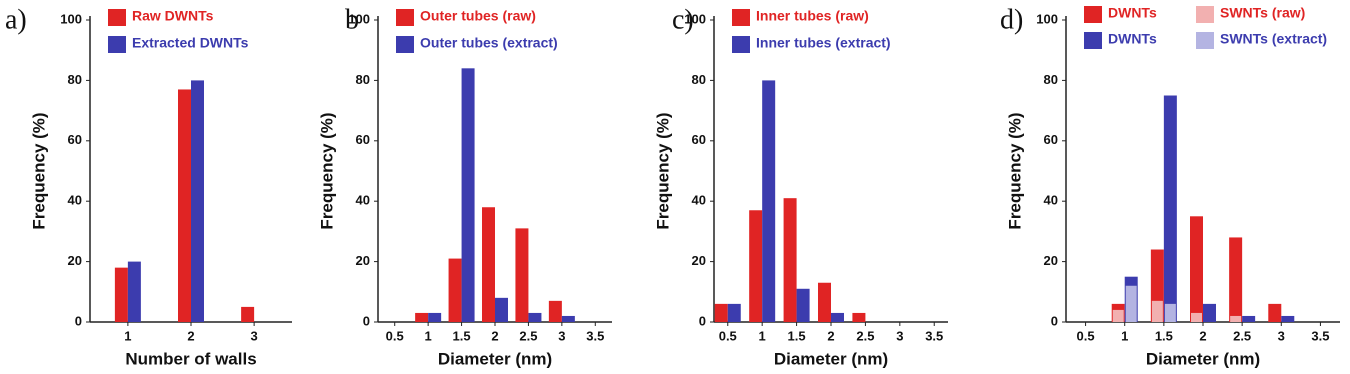 This screenshot has width=1350, height=374. I want to click on legend-label: Extracted DWNTs, so click(190, 43).